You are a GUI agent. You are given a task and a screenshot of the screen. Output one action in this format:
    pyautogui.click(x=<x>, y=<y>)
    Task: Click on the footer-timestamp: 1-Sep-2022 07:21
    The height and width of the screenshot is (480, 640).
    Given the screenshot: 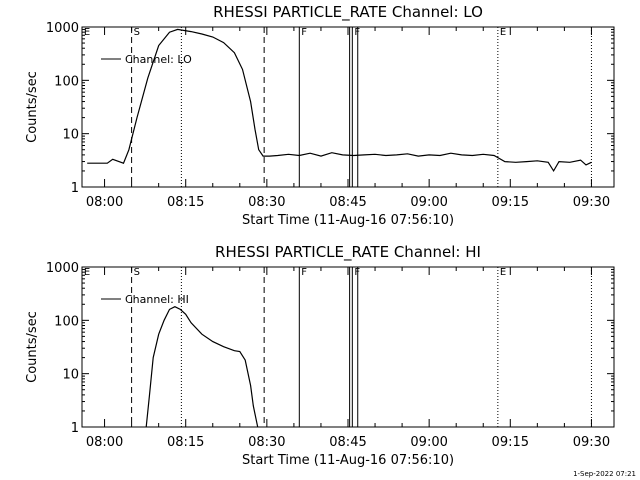 What is the action you would take?
    pyautogui.click(x=604, y=474)
    